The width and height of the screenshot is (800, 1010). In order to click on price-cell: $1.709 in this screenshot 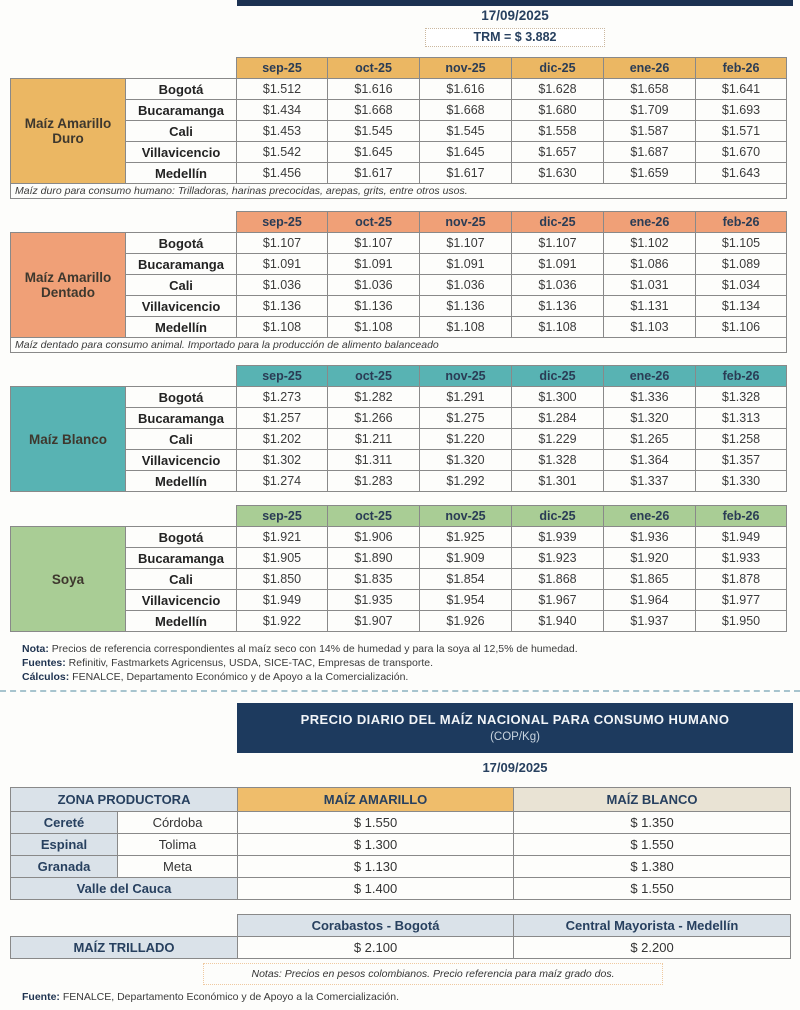, I will do `click(649, 110)`.